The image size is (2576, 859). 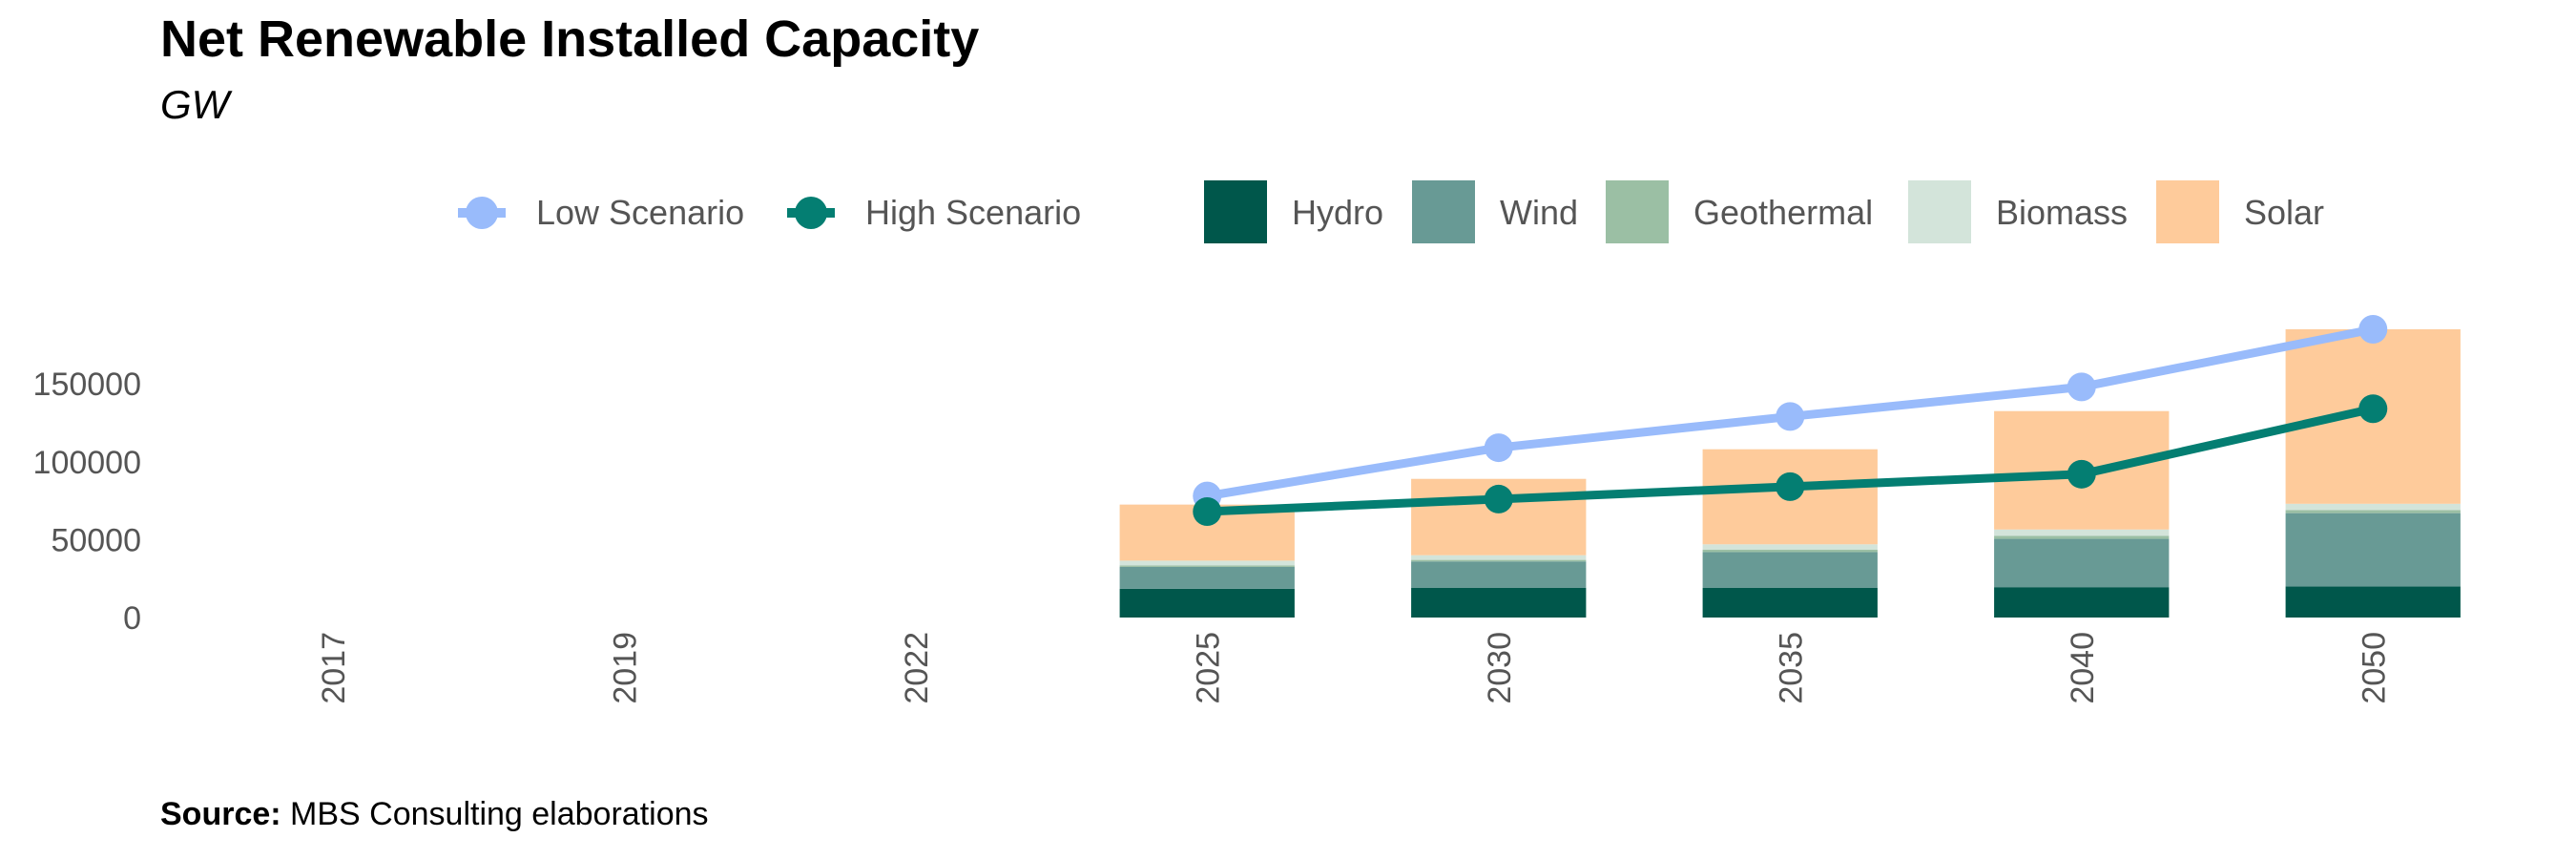 I want to click on legend-label-hydro: Hydro, so click(x=1337, y=212).